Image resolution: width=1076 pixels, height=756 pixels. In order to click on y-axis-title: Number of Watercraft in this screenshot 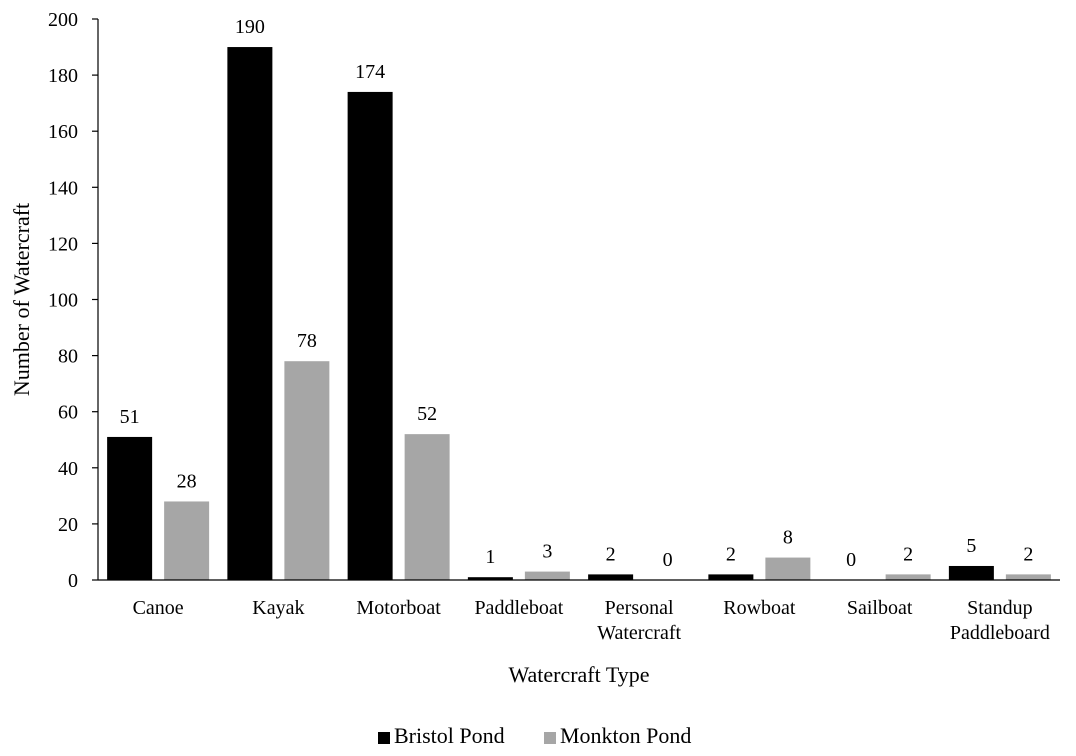, I will do `click(21, 299)`.